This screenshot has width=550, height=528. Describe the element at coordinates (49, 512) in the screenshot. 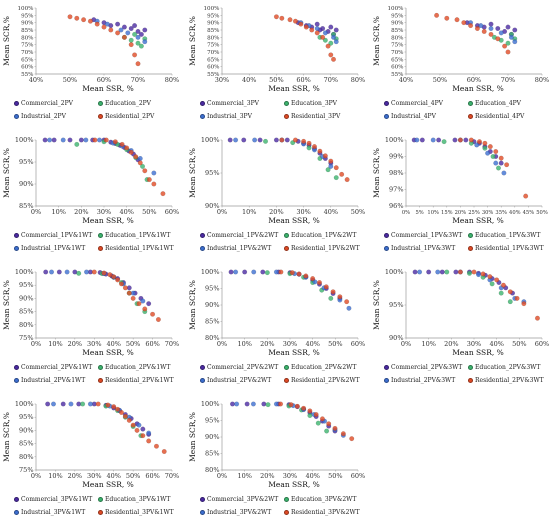

I see `legend-item: Industrial_3PV&1WT` at that location.